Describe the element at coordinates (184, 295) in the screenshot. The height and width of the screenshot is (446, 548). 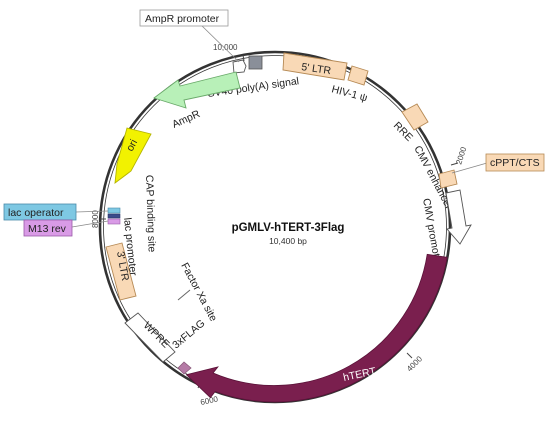
I see `factor-xa-feature` at that location.